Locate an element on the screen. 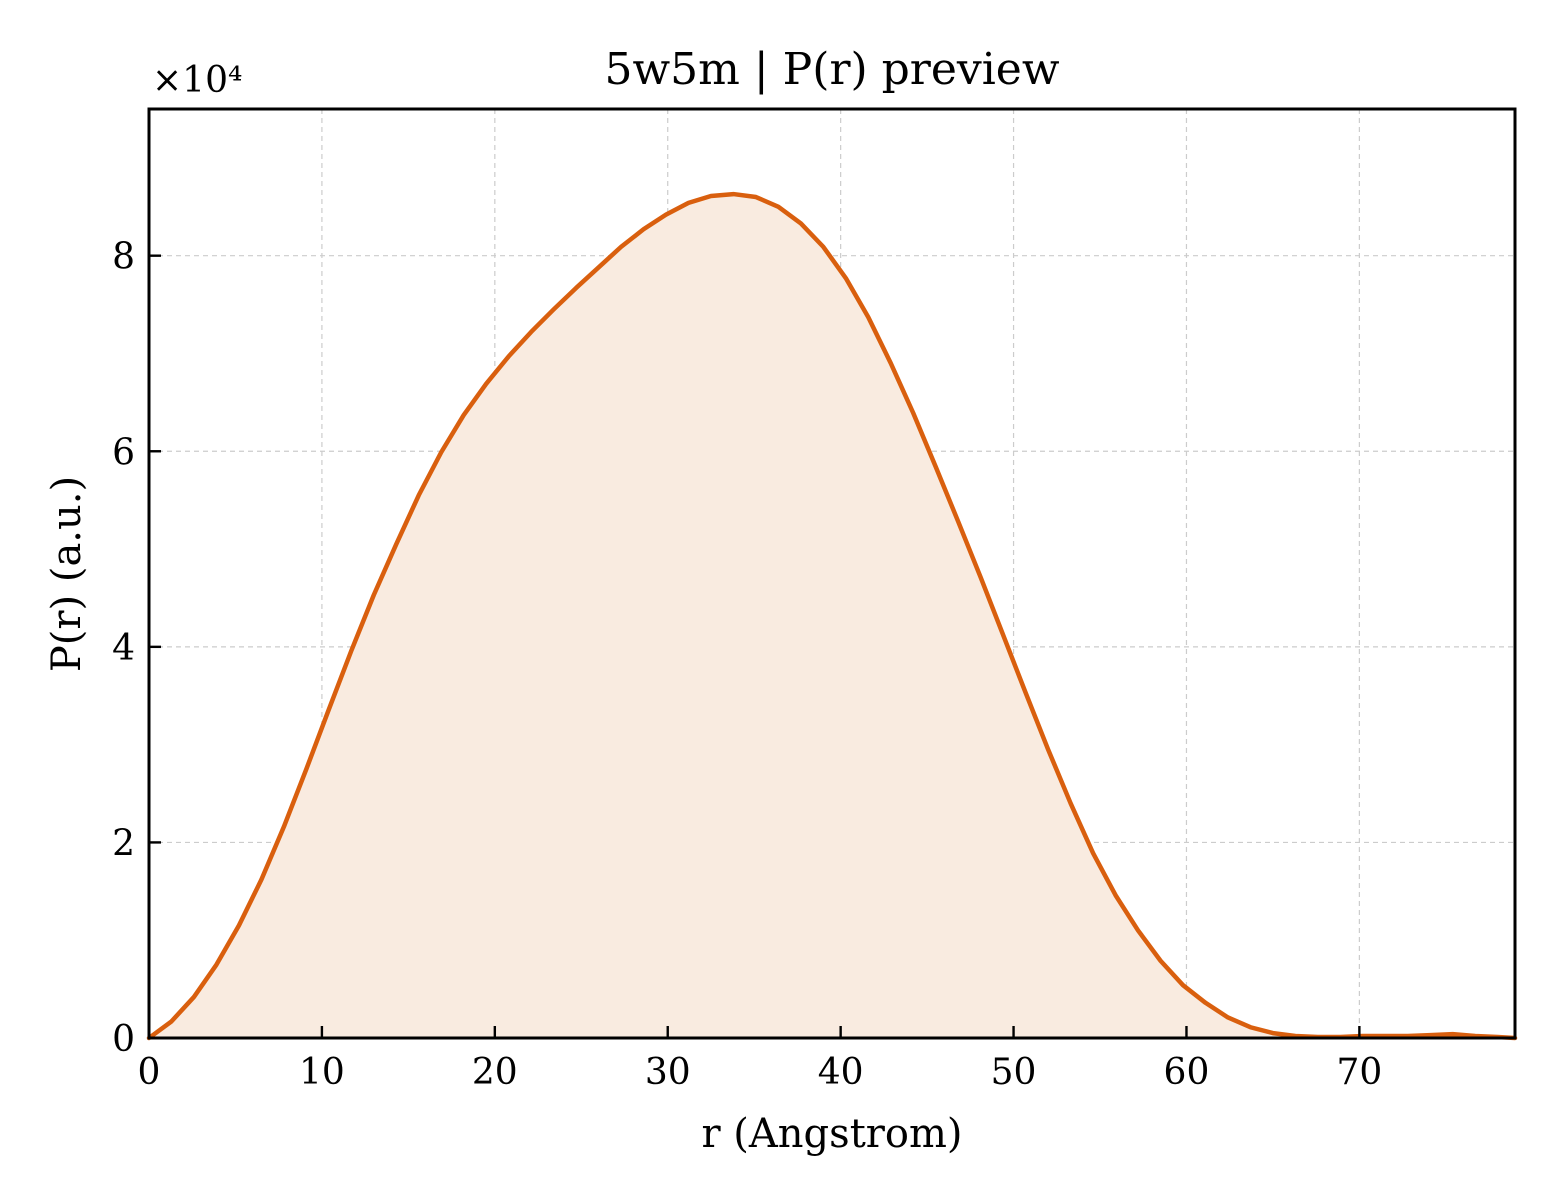 The image size is (1560, 1200). x-tick-label: 0 is located at coordinates (149, 1072).